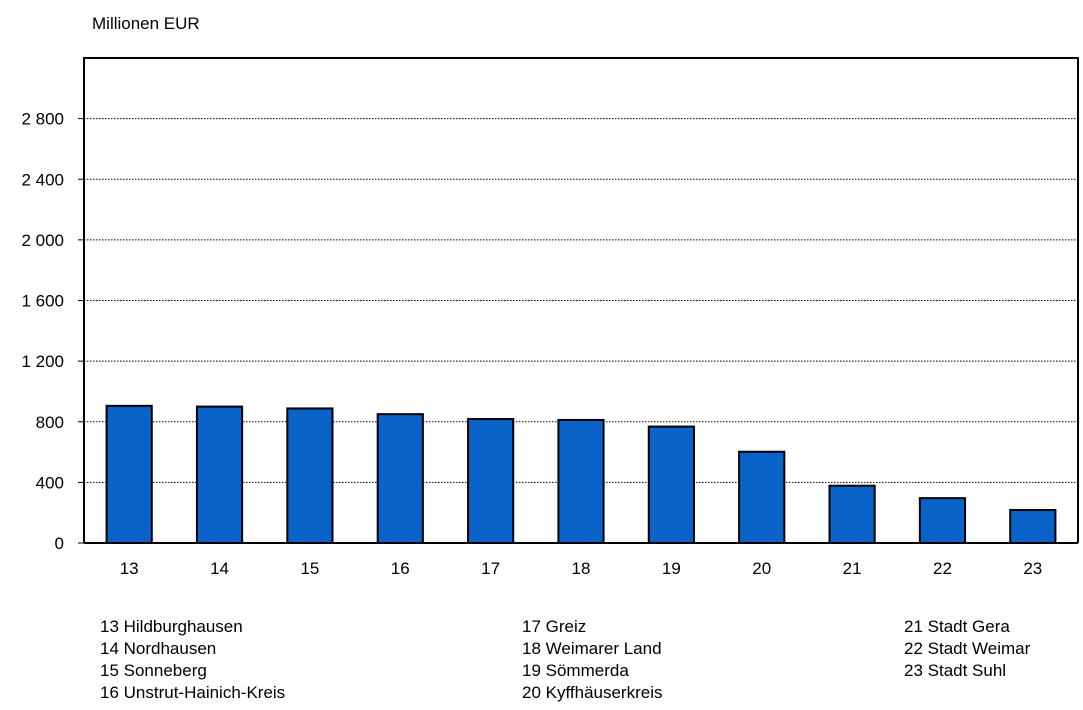 Image resolution: width=1083 pixels, height=710 pixels. I want to click on x-tick-label: 23, so click(1032, 568).